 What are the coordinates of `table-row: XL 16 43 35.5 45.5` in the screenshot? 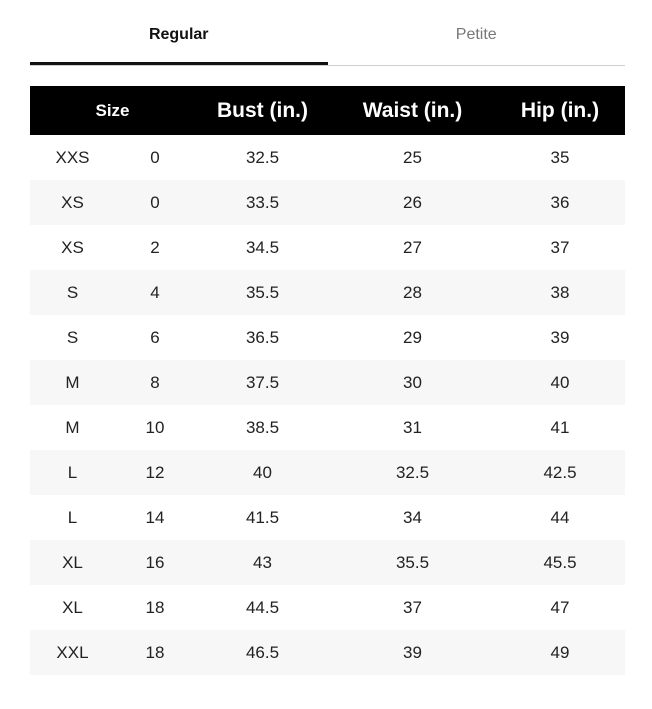 It's located at (327, 562).